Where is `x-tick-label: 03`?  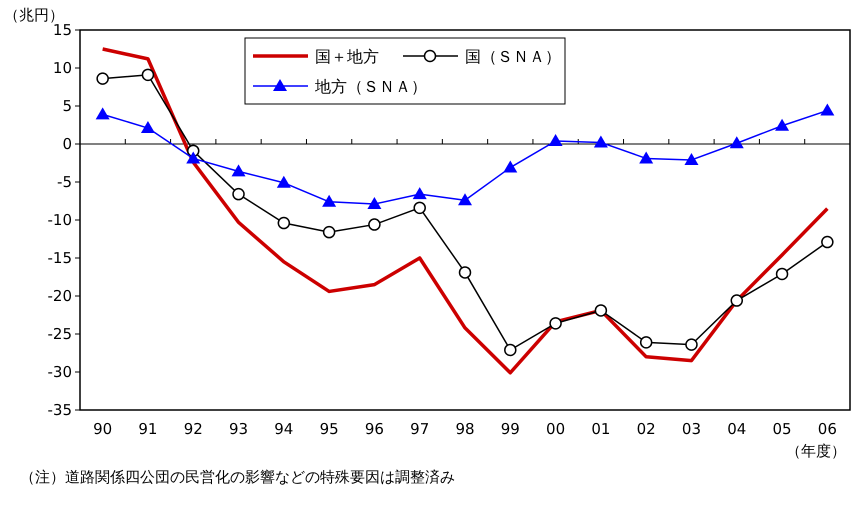
x-tick-label: 03 is located at coordinates (692, 429).